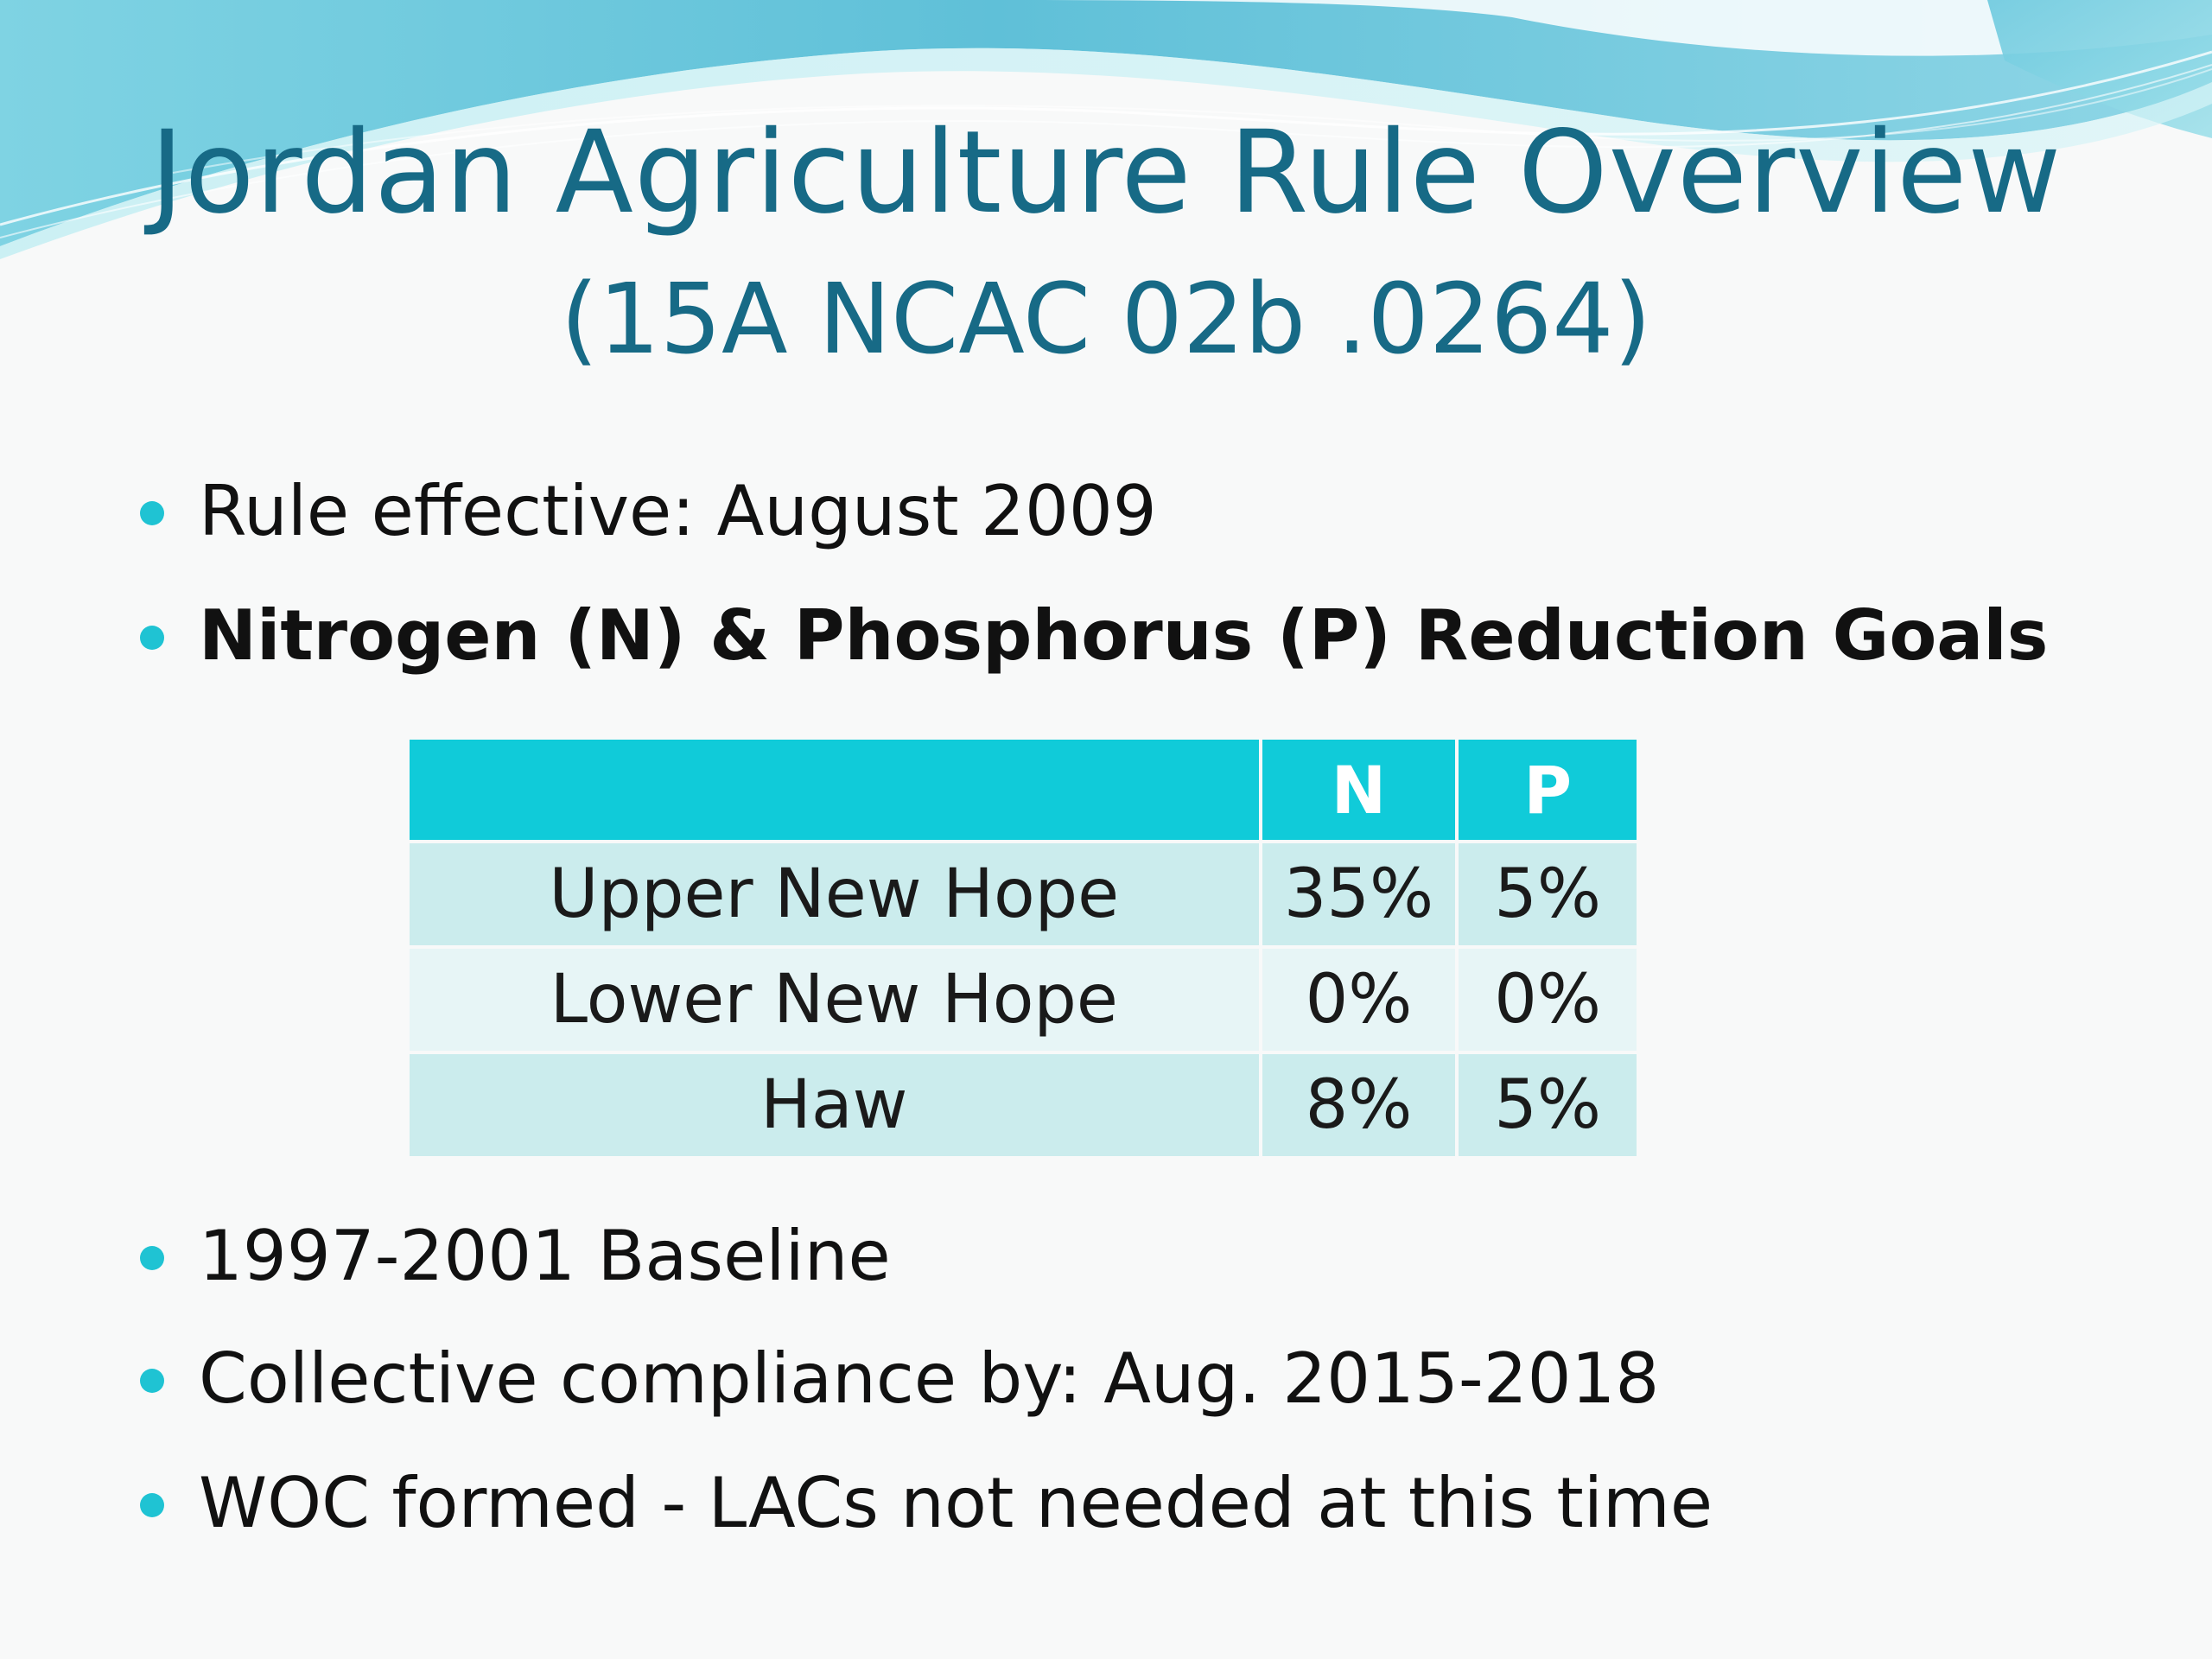  I want to click on table-header-row: N P, so click(1023, 790).